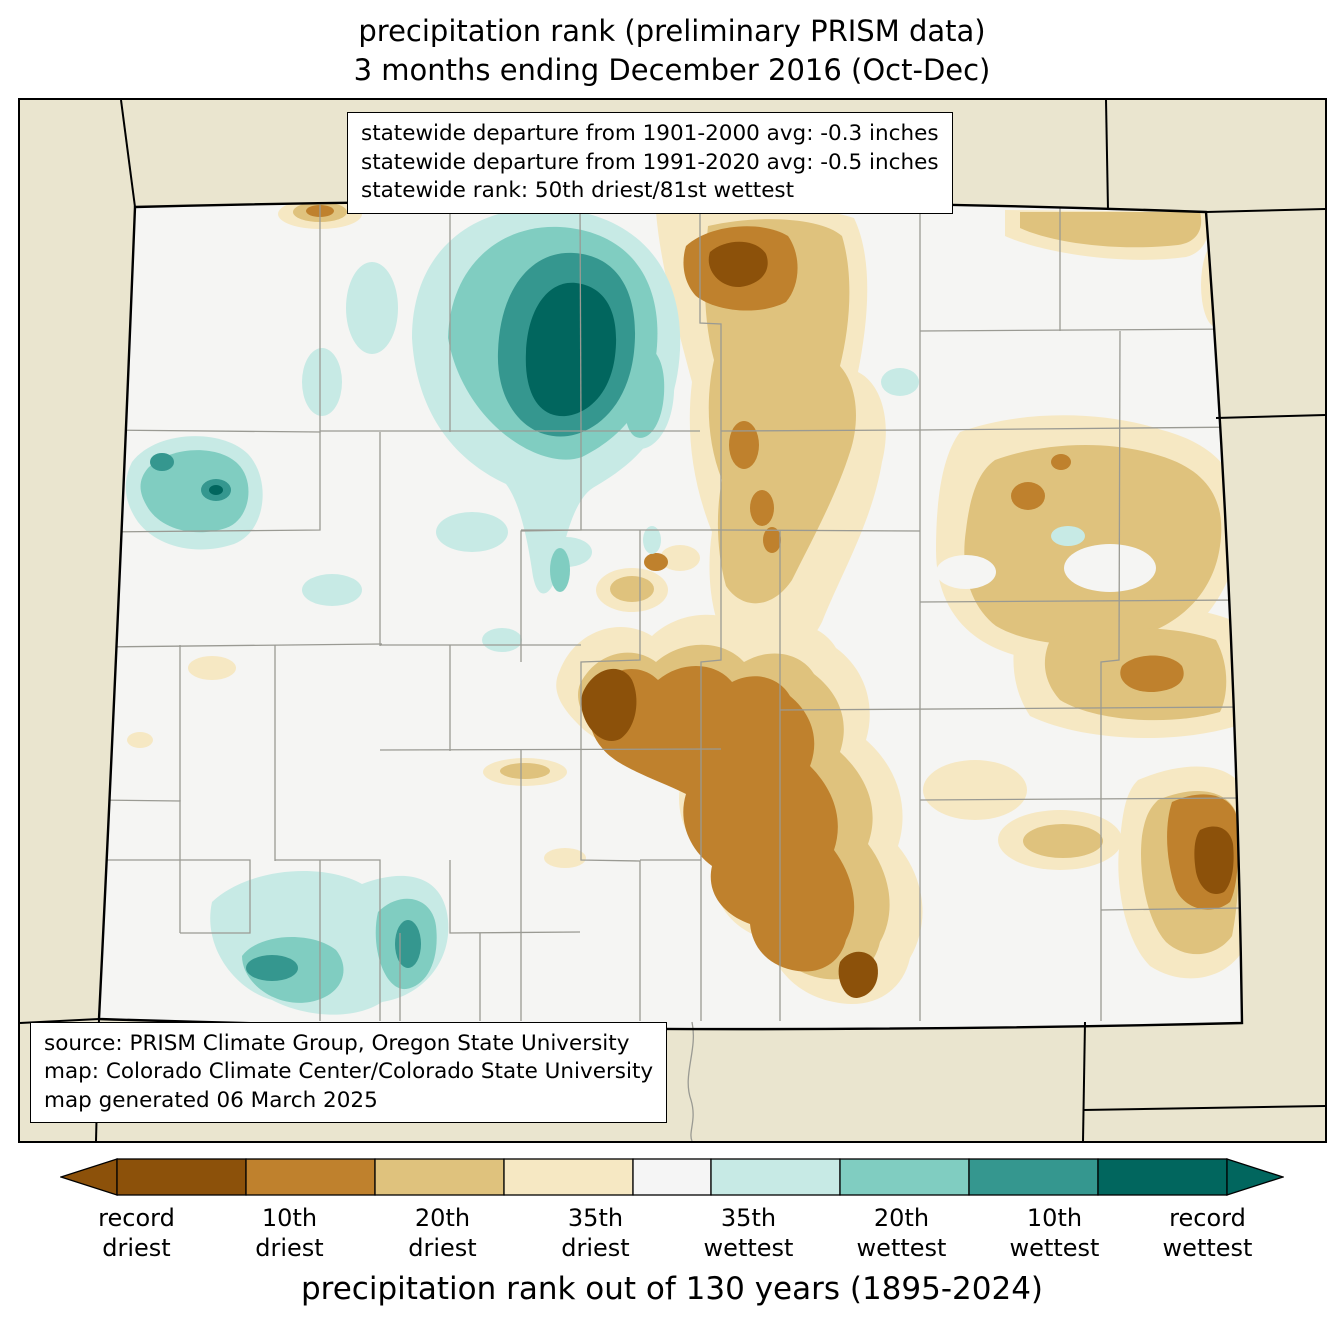 This screenshot has width=1344, height=1332. Describe the element at coordinates (181, 1177) in the screenshot. I see `colorbar-segment-record-driest` at that location.